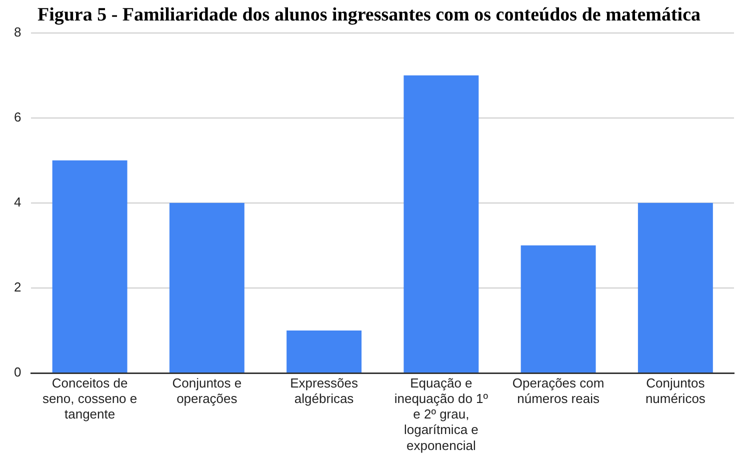  What do you see at coordinates (558, 390) in the screenshot?
I see `x-tick-label: Operações com números reais` at bounding box center [558, 390].